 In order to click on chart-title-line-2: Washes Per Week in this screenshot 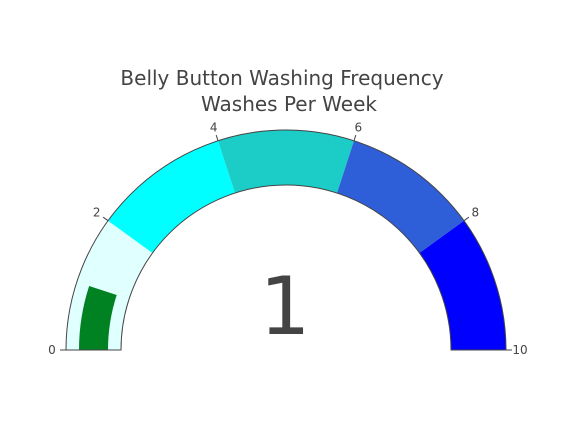, I will do `click(289, 104)`.